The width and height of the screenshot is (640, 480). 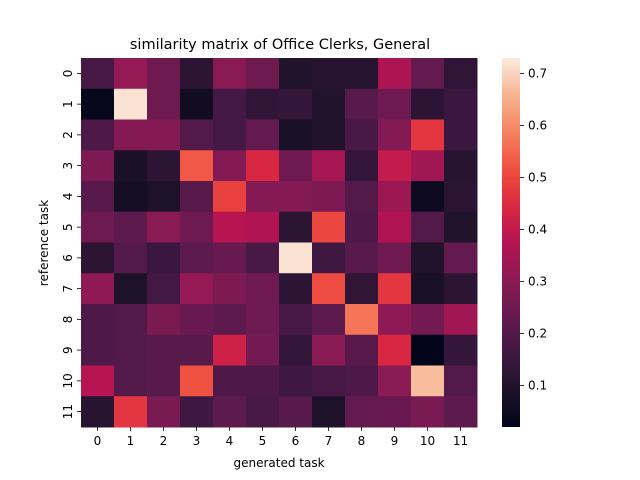 What do you see at coordinates (98, 197) in the screenshot?
I see `heatmap-cell-r4-c0` at bounding box center [98, 197].